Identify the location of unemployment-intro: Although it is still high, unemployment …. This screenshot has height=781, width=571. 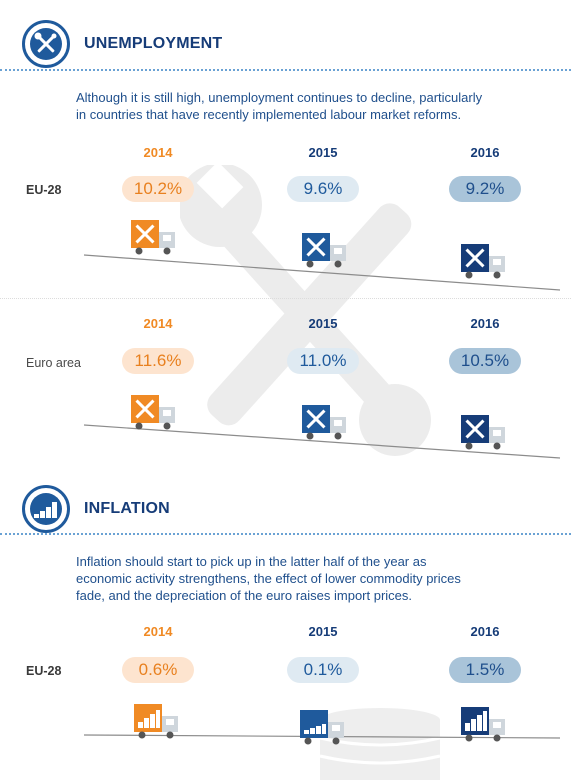
(321, 106).